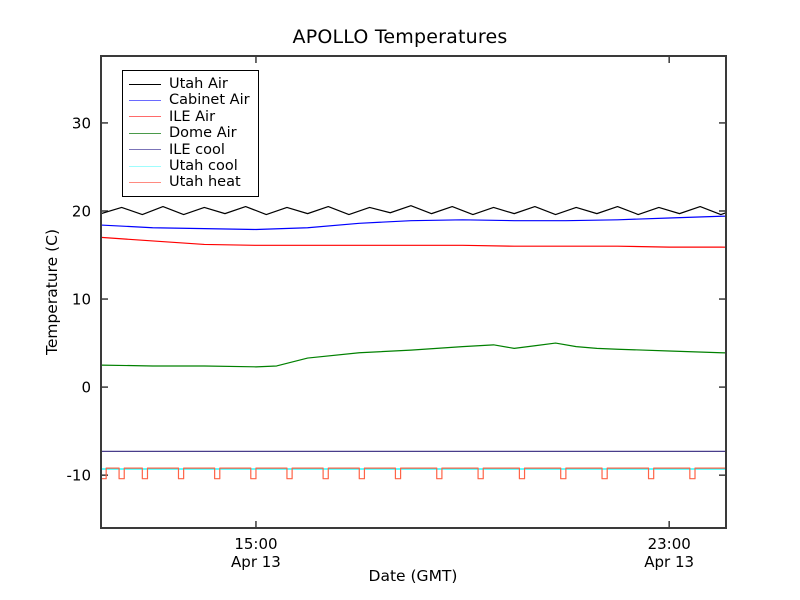  What do you see at coordinates (145, 84) in the screenshot?
I see `legend-swatch-utah-air` at bounding box center [145, 84].